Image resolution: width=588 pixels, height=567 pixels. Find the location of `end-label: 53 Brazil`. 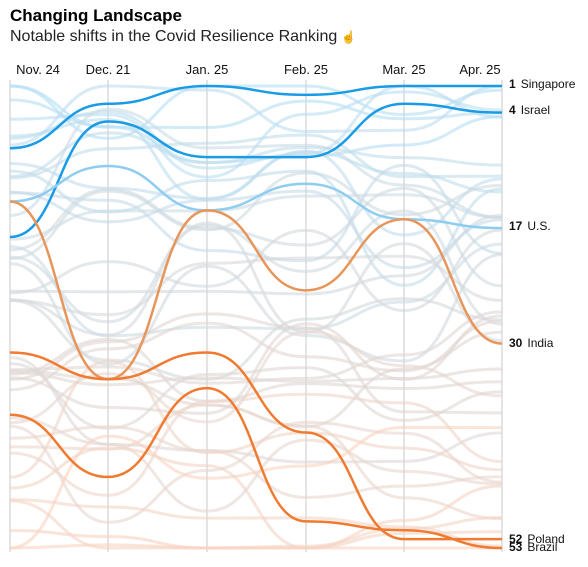

end-label: 53 Brazil is located at coordinates (533, 547).